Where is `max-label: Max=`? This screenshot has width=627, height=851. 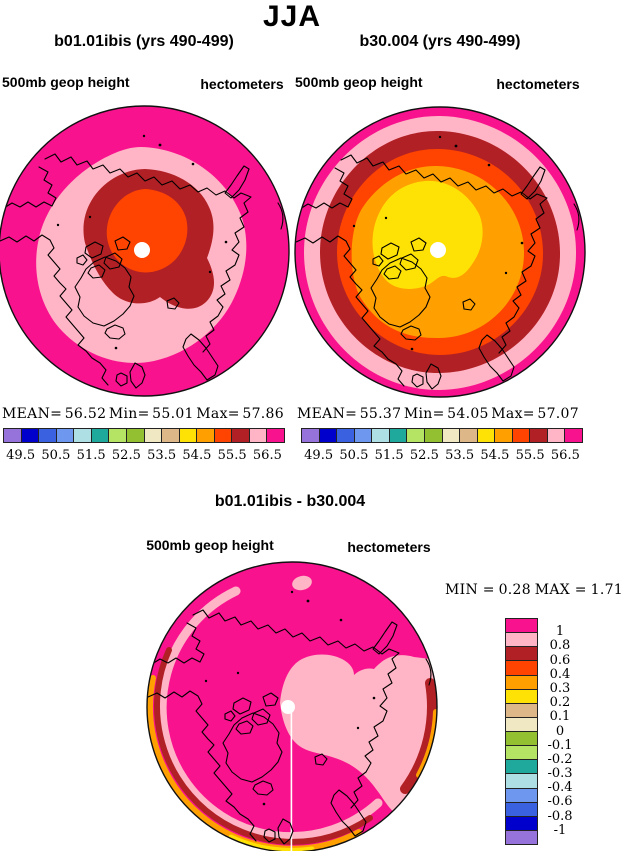 max-label: Max= is located at coordinates (218, 414).